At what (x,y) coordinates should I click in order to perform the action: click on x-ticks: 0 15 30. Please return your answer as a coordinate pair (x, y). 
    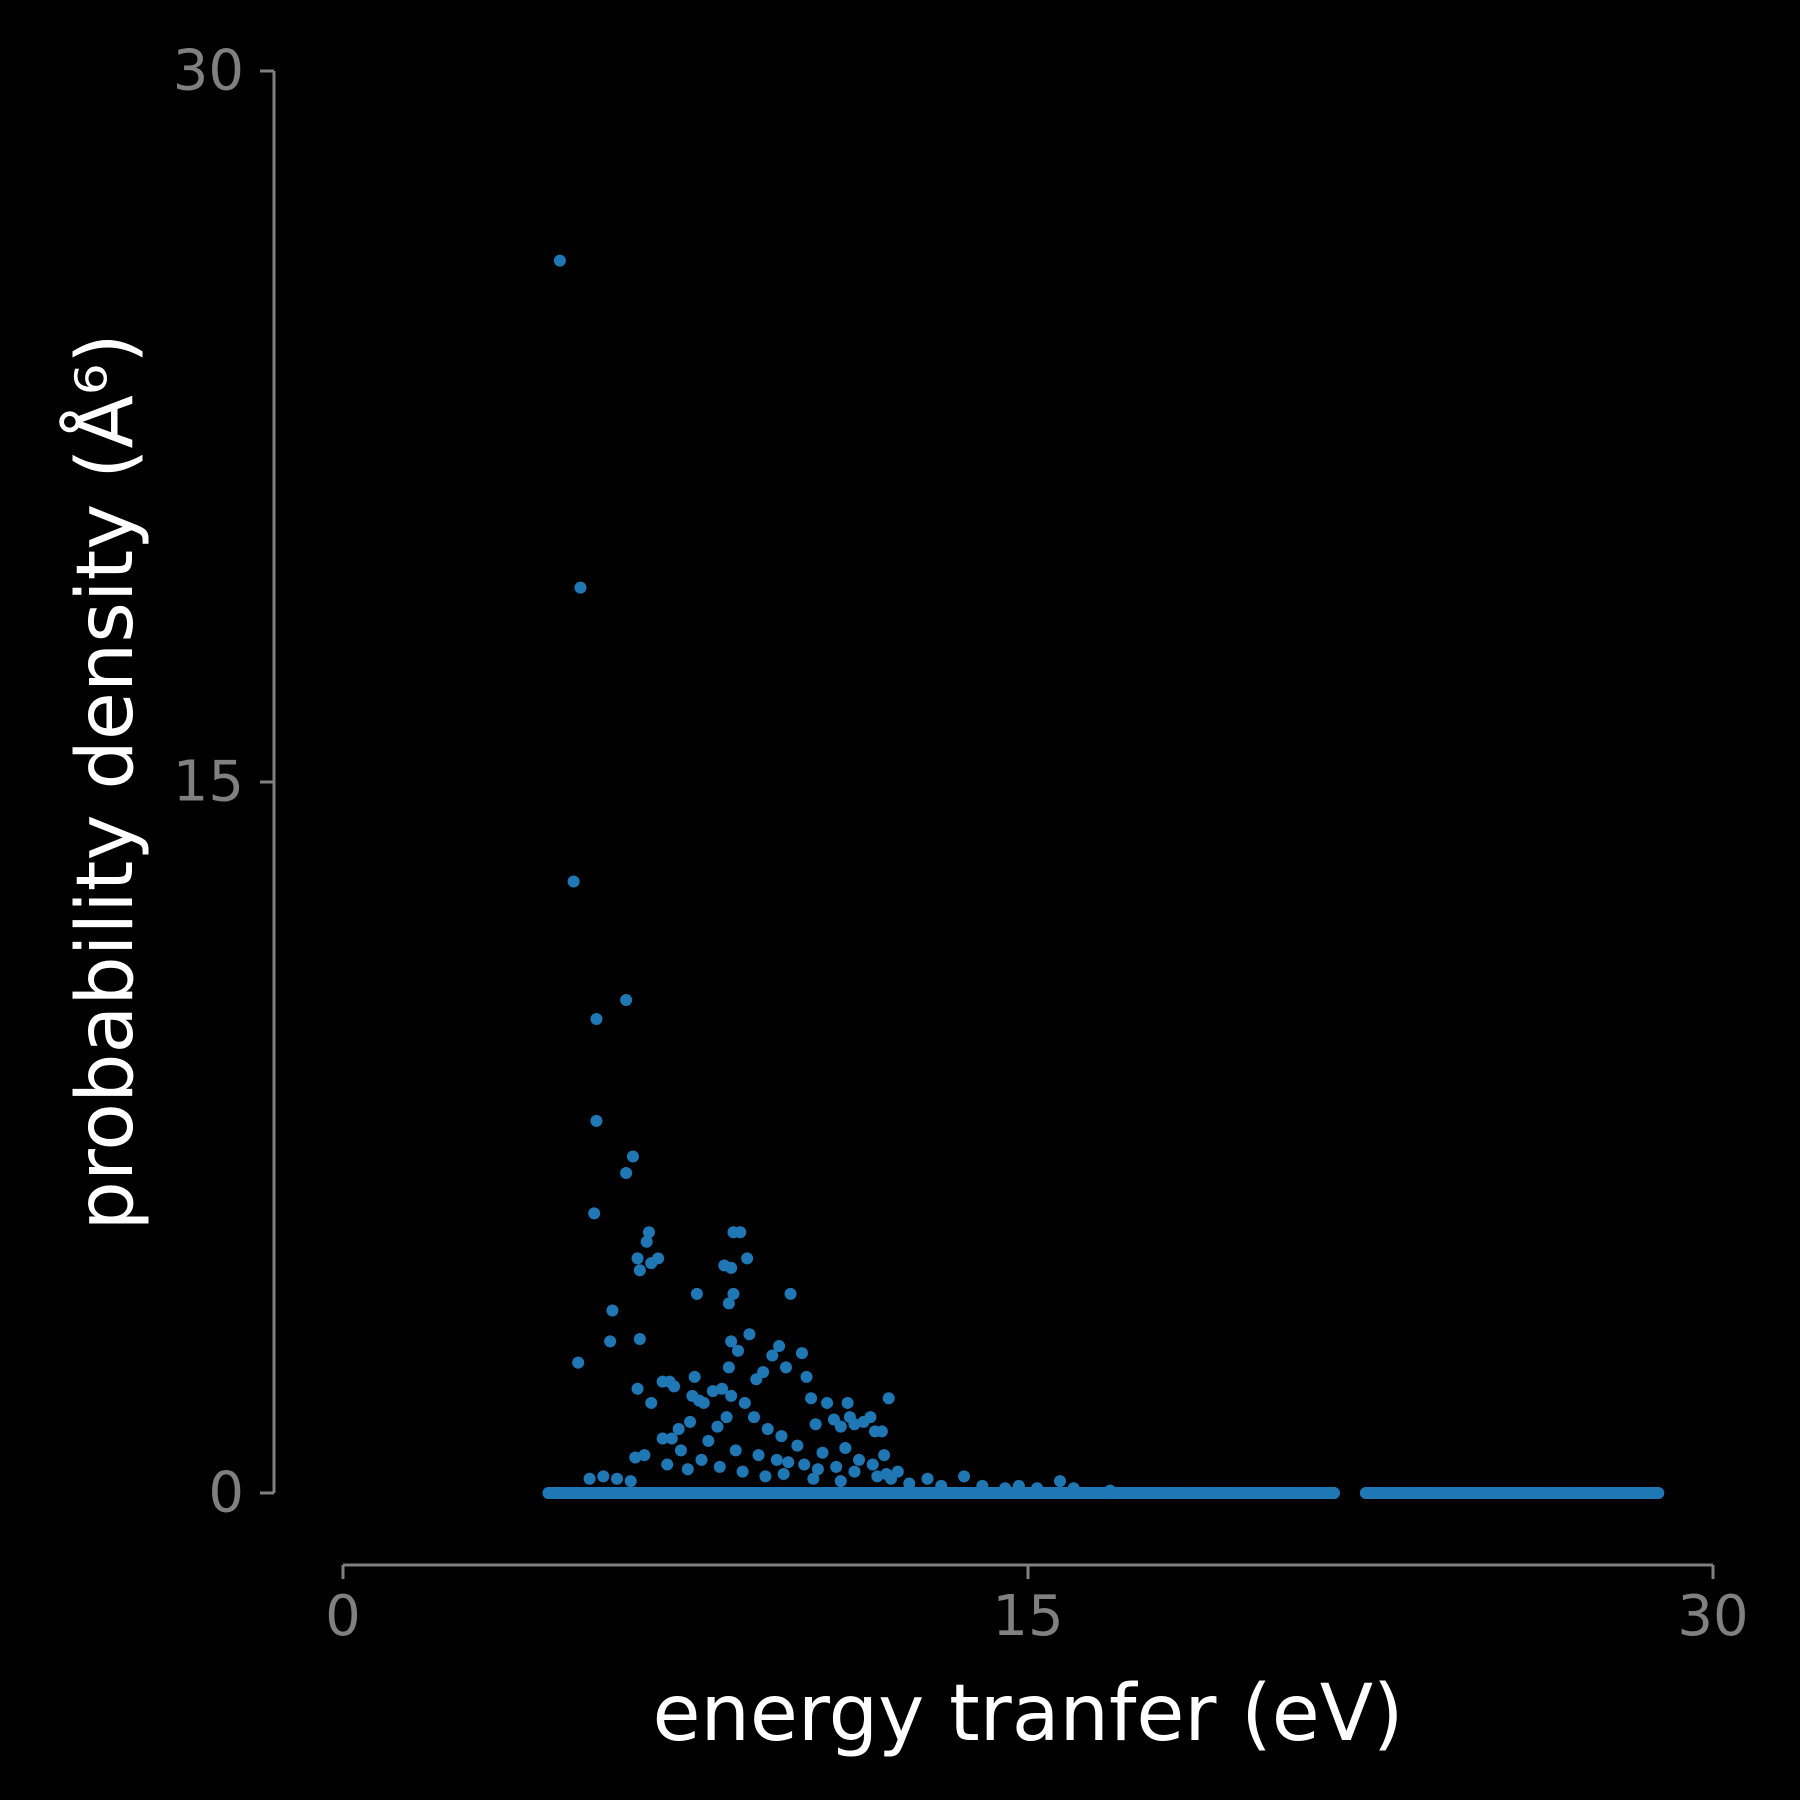
    Looking at the image, I should click on (1037, 1607).